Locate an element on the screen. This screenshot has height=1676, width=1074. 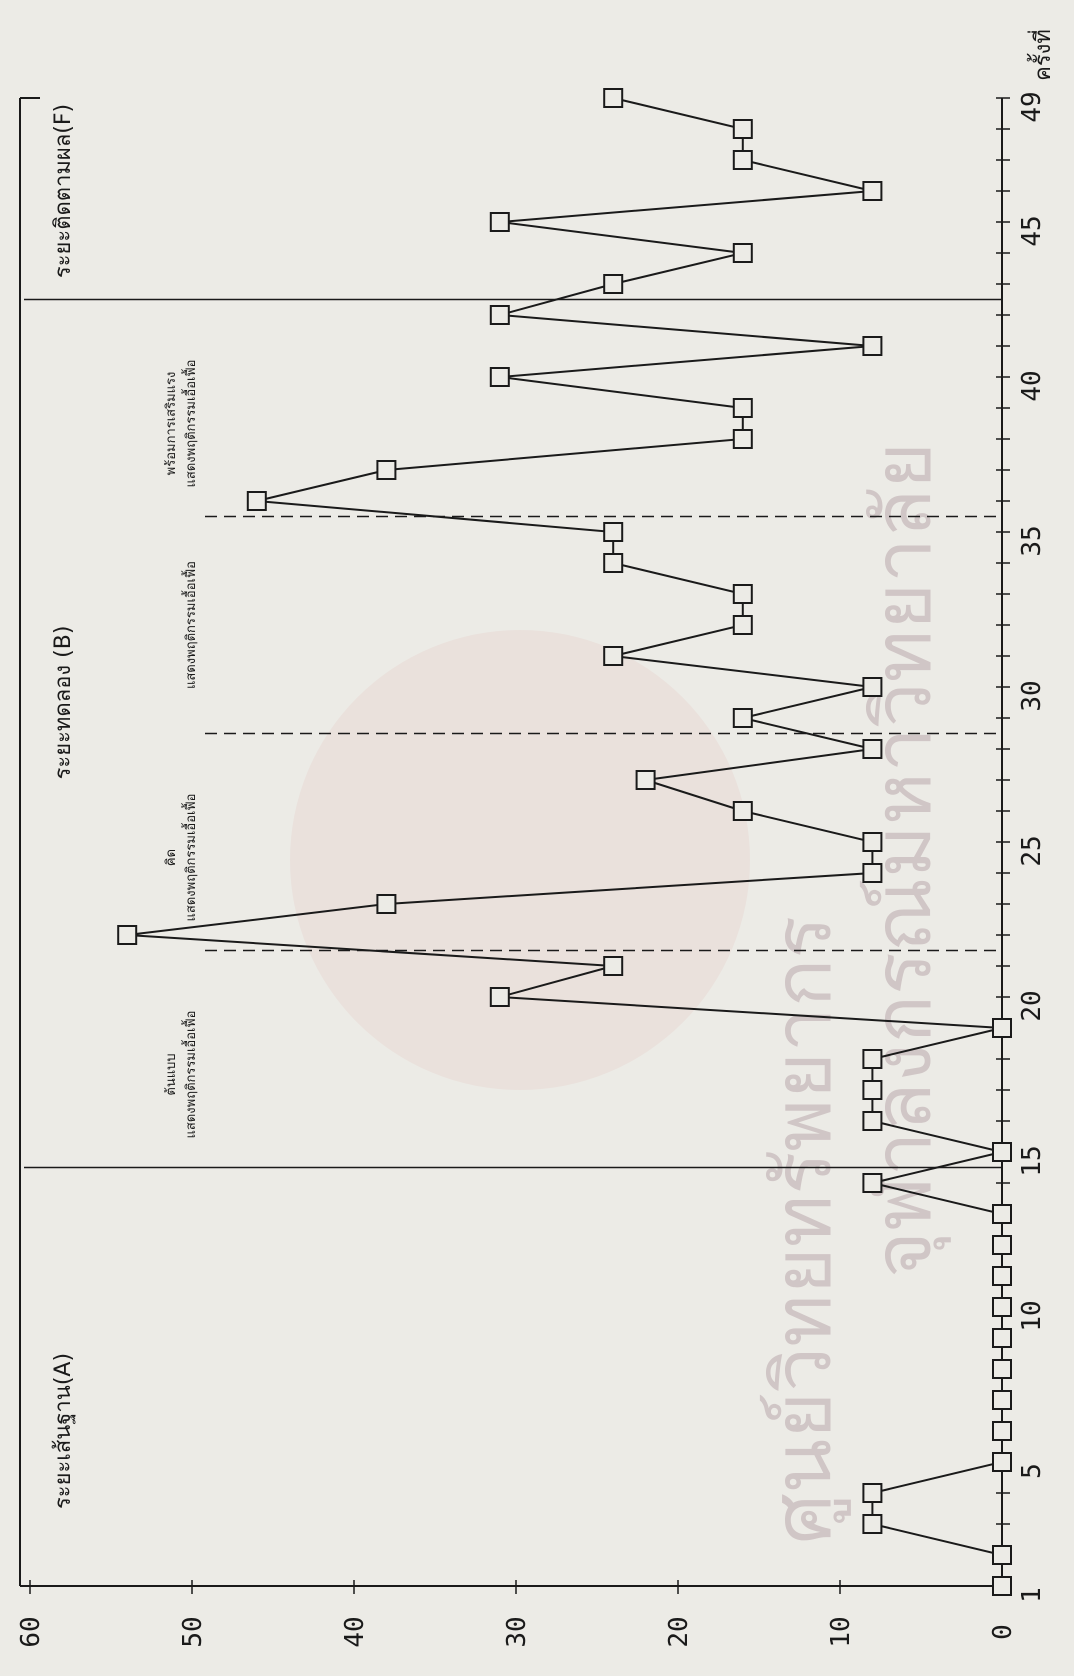
x-axis-label: ครั้งที่ is located at coordinates (1041, 55).